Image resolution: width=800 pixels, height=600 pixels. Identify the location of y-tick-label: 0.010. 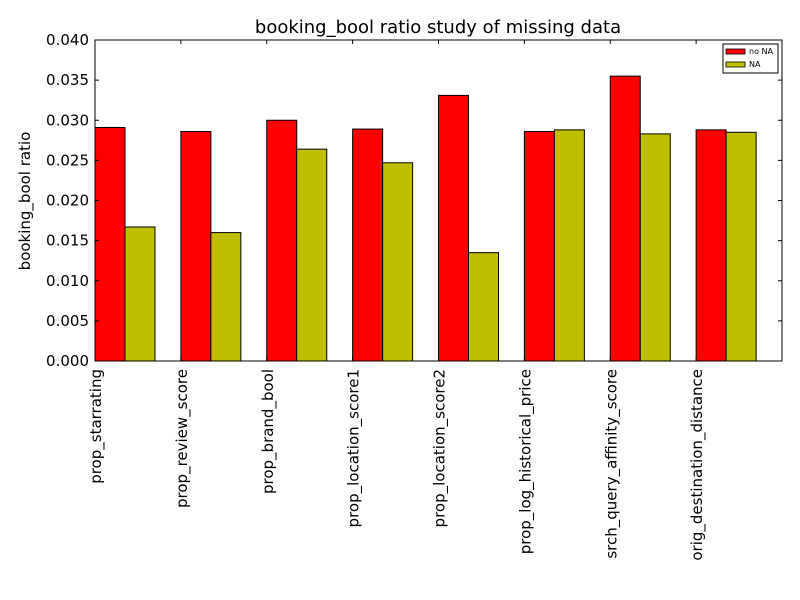
(67, 281).